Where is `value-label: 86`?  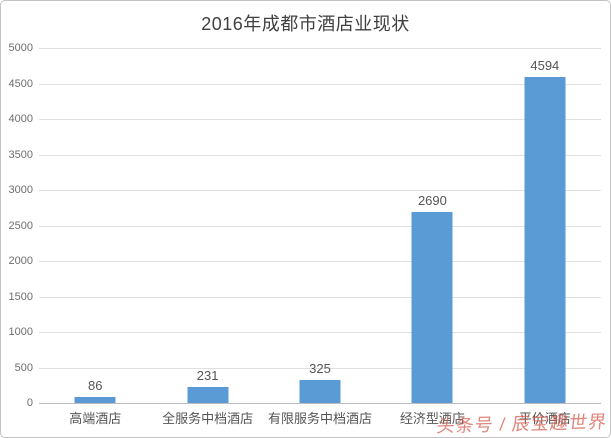
value-label: 86 is located at coordinates (95, 385).